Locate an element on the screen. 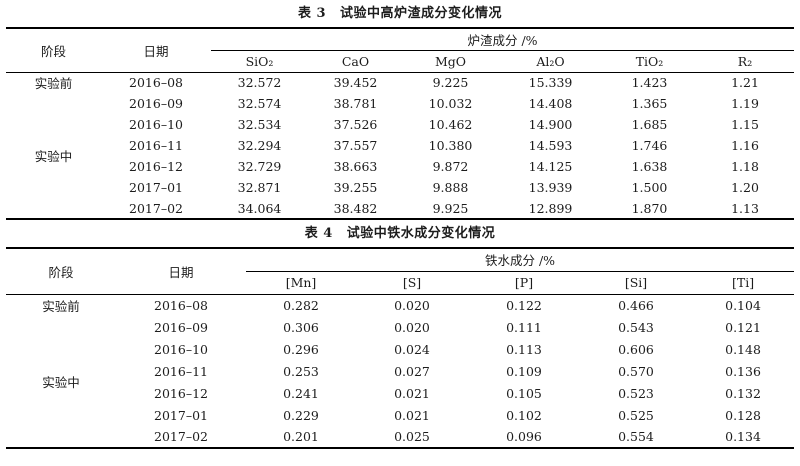  value-cell: 1.19 is located at coordinates (745, 103).